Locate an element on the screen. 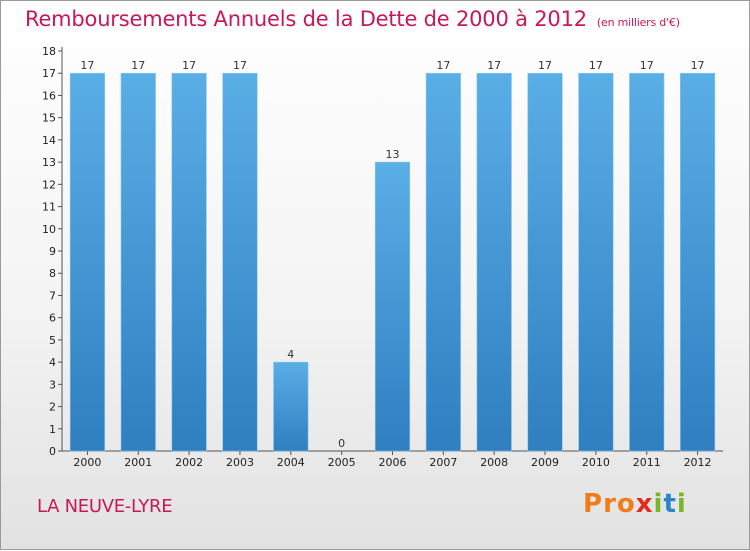 This screenshot has width=750, height=551. x-tick-label: 2001 is located at coordinates (138, 462).